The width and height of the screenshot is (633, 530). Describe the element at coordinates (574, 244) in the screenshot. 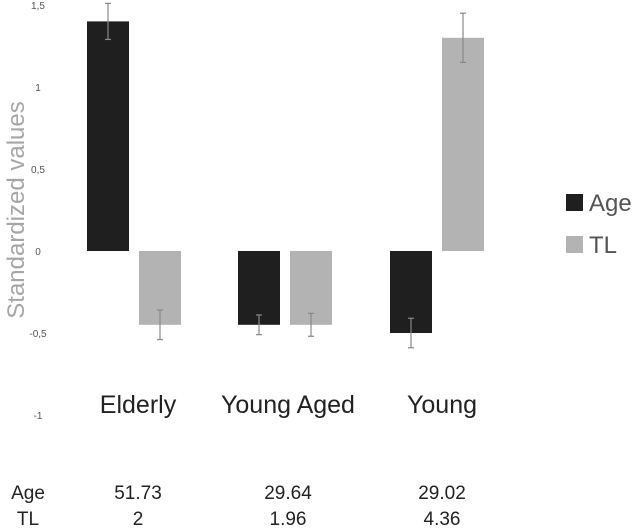

I see `legend-swatch-tl` at that location.